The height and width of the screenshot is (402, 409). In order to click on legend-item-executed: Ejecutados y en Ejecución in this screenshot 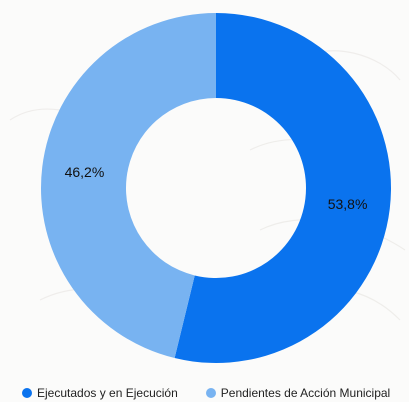, I will do `click(100, 393)`.